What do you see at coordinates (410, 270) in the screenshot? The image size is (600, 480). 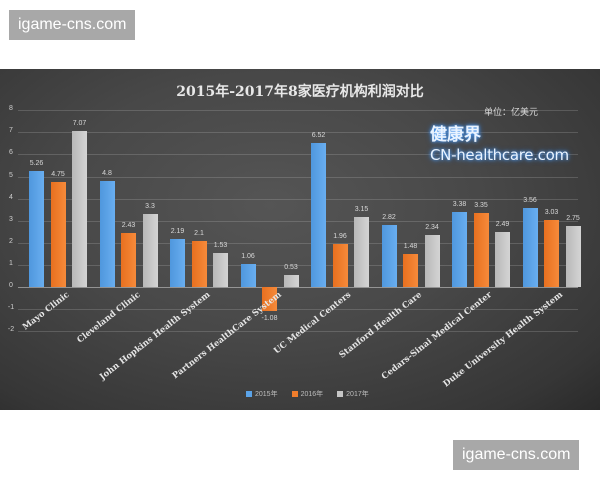 I see `bar-2016年-5` at bounding box center [410, 270].